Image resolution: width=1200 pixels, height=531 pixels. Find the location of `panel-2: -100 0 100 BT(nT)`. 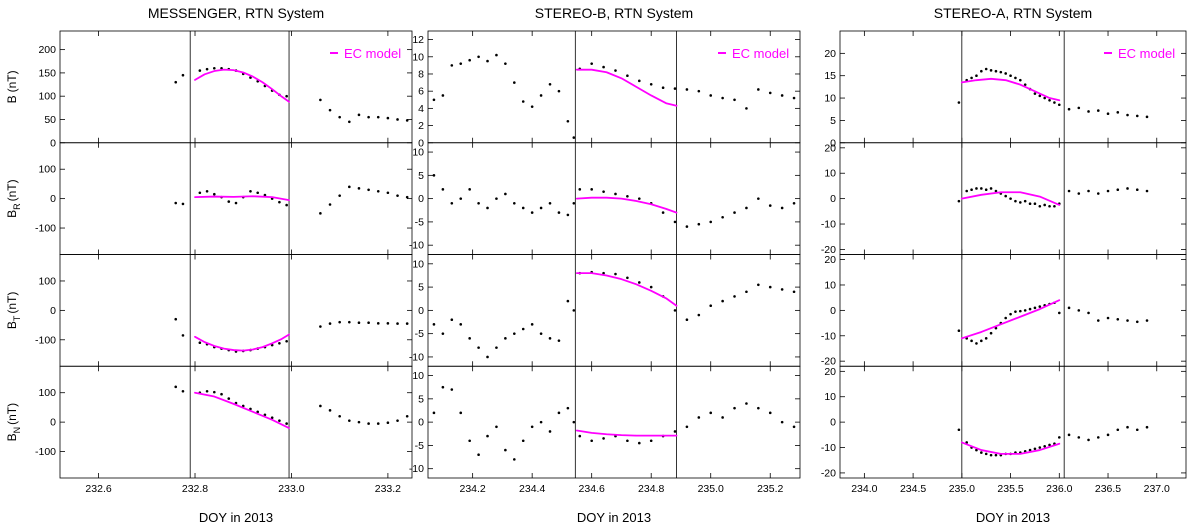

panel-2: -100 0 100 BT(nT) is located at coordinates (209, 310).